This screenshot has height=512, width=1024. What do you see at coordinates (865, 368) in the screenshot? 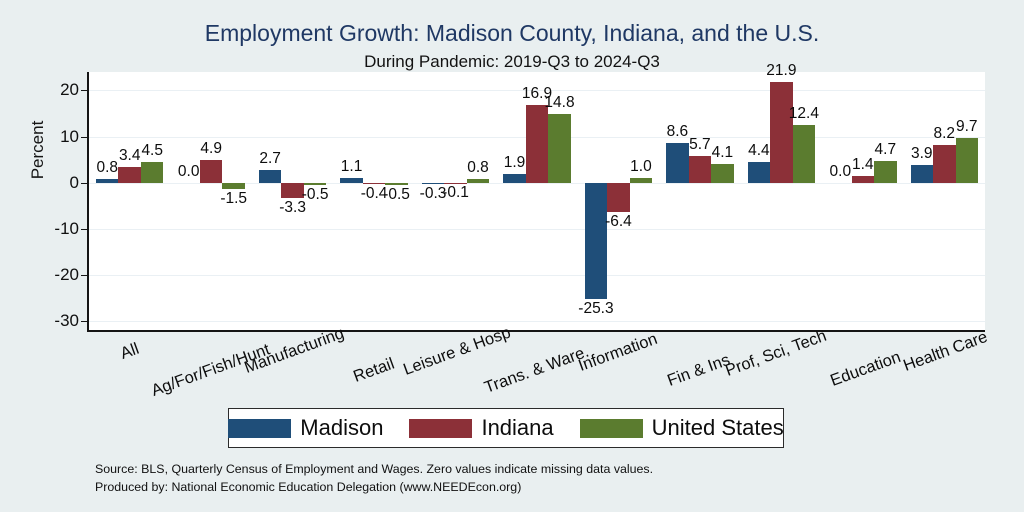
I see `x-axis-category-label: Education` at bounding box center [865, 368].